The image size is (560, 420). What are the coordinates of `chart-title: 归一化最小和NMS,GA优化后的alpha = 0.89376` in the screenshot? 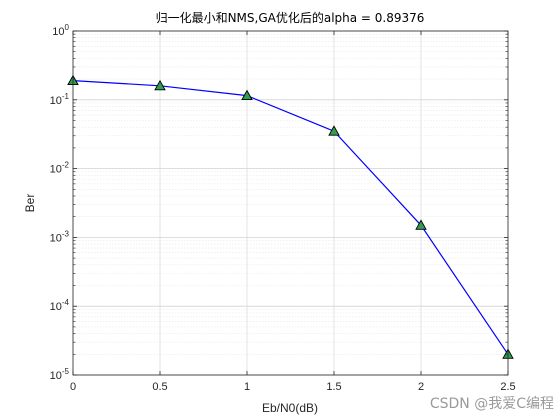 It's located at (290, 17).